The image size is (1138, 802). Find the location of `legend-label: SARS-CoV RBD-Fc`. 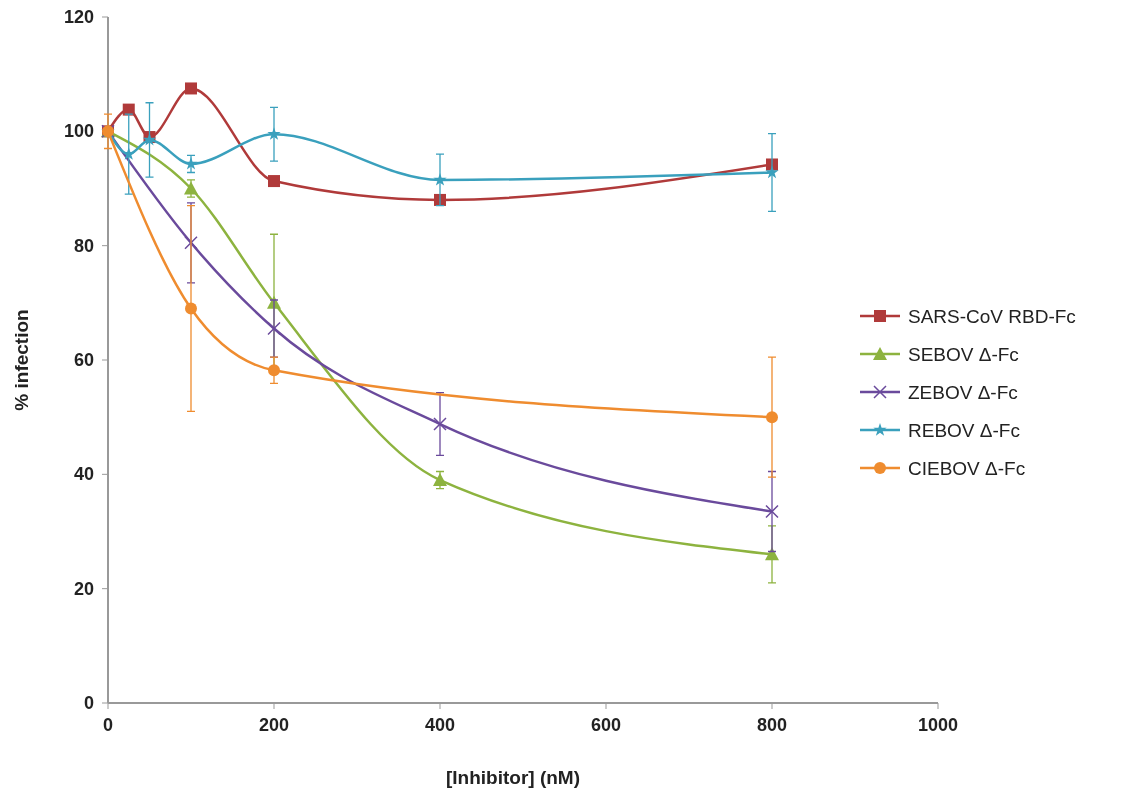

legend-label: SARS-CoV RBD-Fc is located at coordinates (992, 316).